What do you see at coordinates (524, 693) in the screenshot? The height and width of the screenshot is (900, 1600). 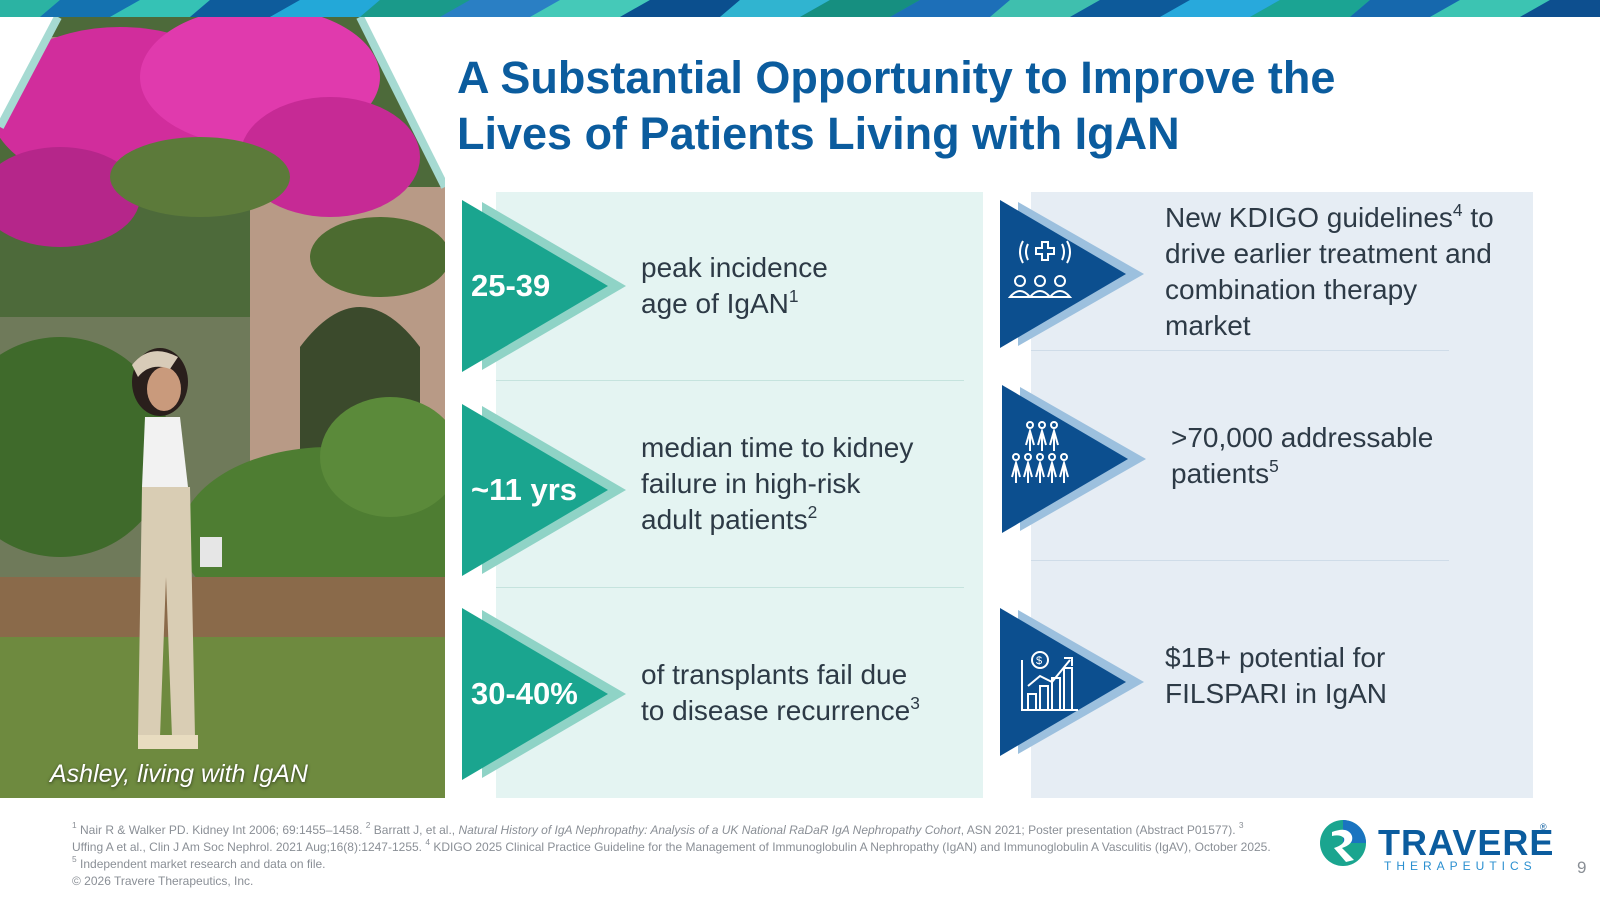 I see `stat-value: 30-40%` at bounding box center [524, 693].